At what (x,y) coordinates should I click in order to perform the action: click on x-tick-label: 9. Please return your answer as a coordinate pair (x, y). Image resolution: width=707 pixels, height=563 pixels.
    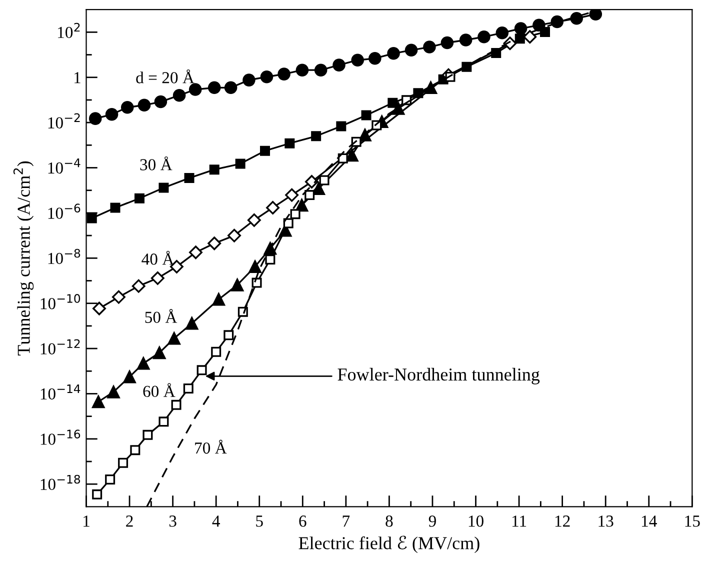
    Looking at the image, I should click on (432, 521).